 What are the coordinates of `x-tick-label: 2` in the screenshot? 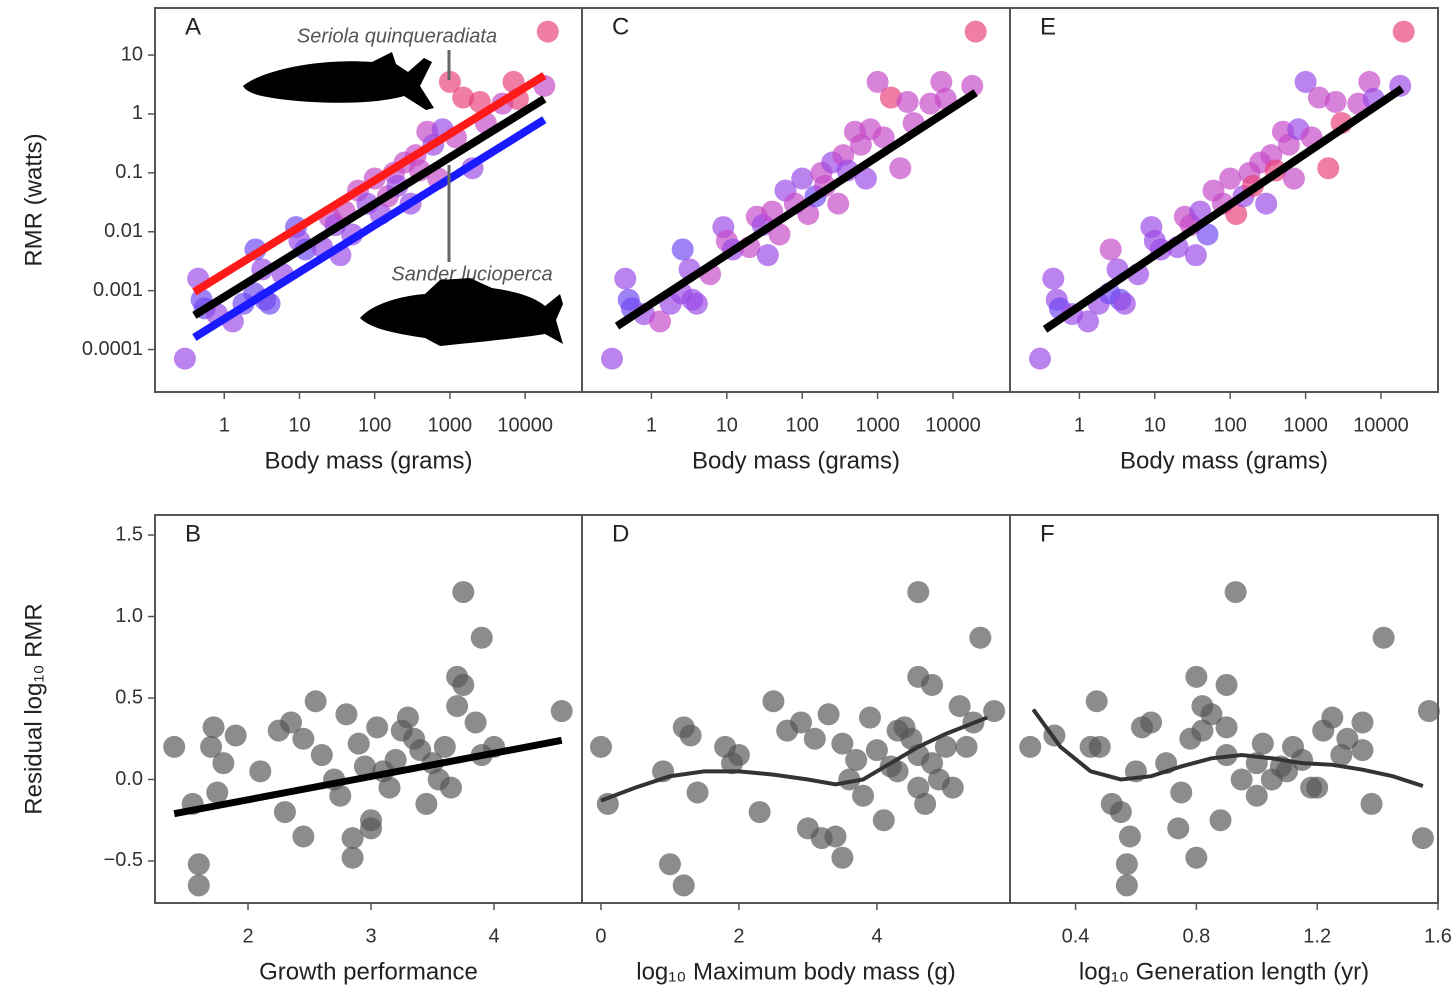 It's located at (738, 936).